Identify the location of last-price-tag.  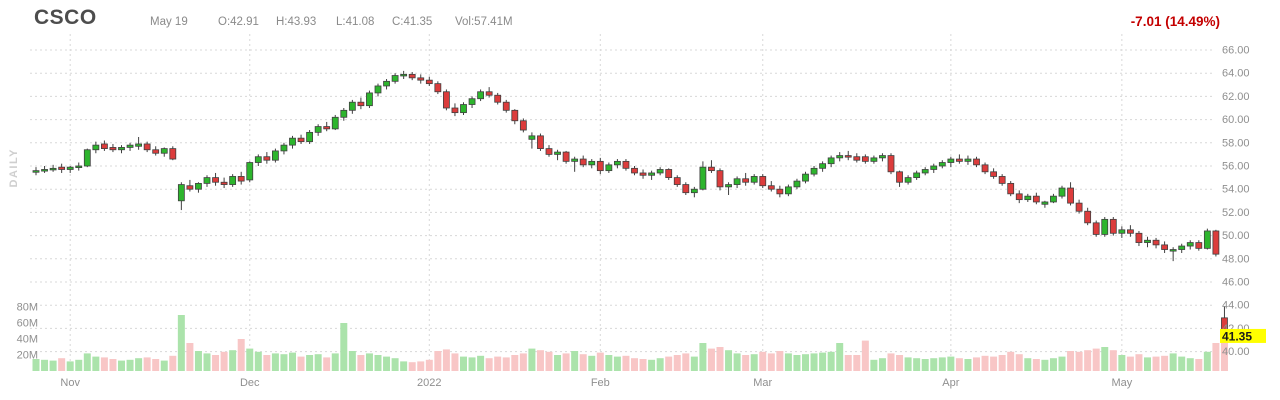
(1243, 335).